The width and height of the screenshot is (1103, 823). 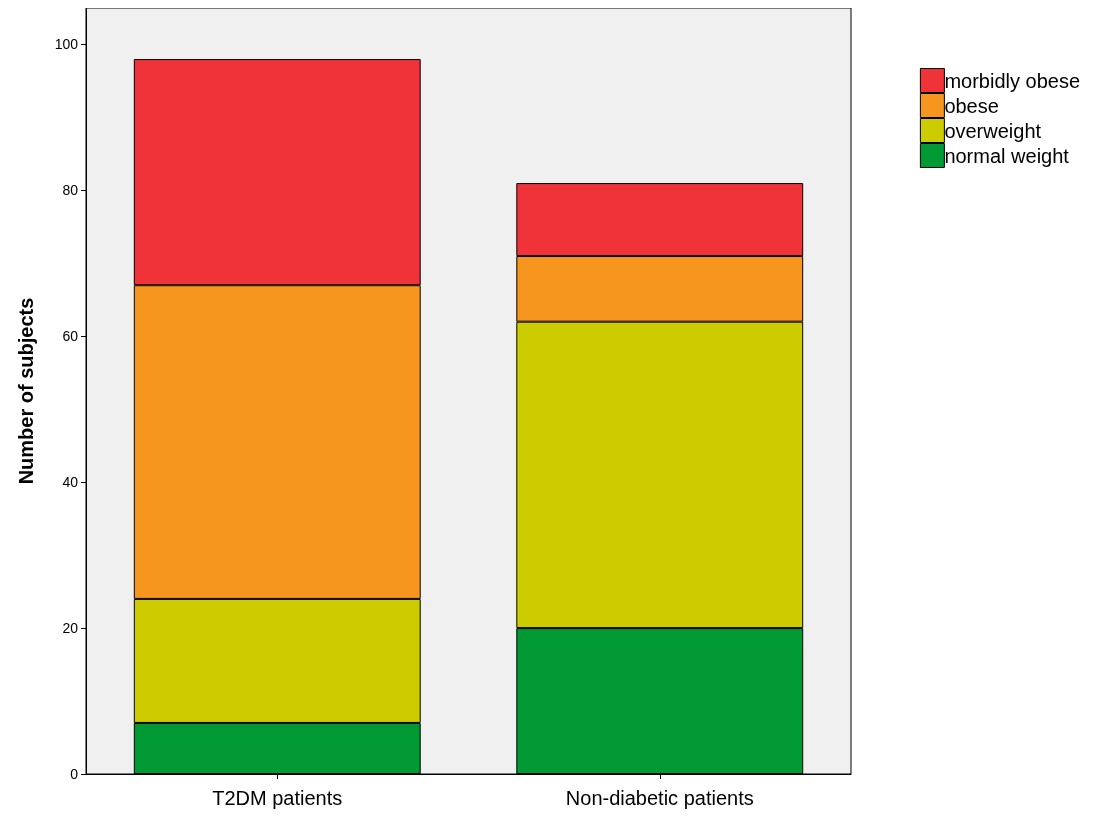 I want to click on y-tick-label: 80, so click(x=70, y=190).